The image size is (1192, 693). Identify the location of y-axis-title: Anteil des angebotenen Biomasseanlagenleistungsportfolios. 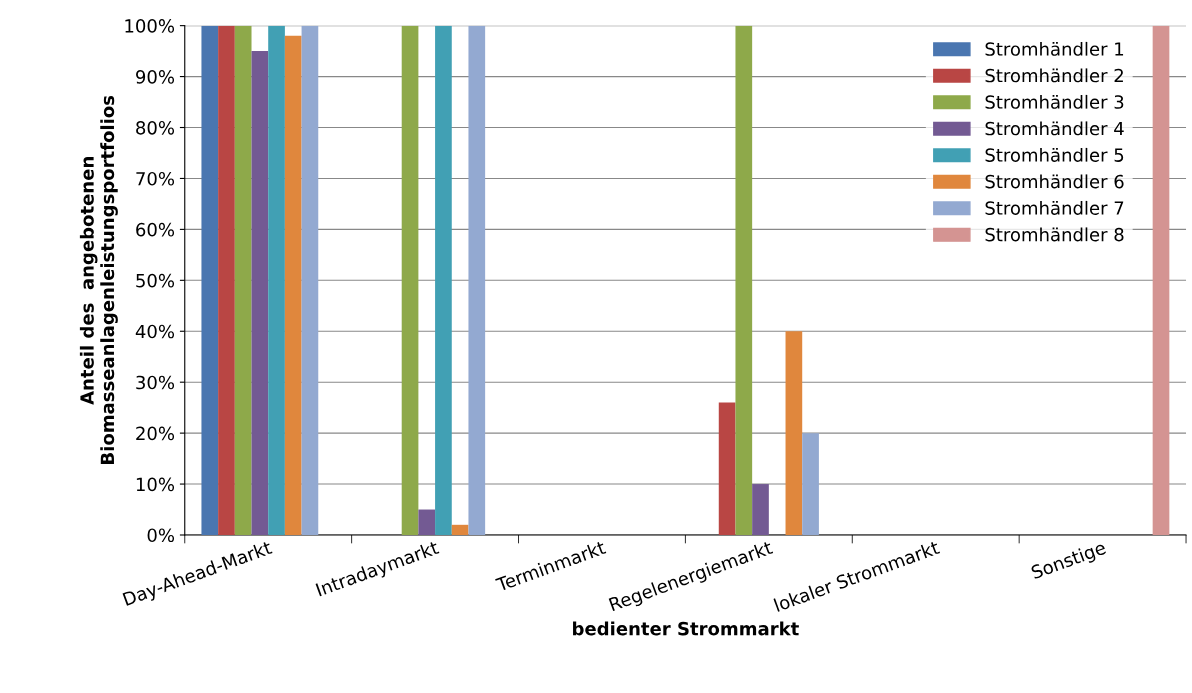
(98, 279).